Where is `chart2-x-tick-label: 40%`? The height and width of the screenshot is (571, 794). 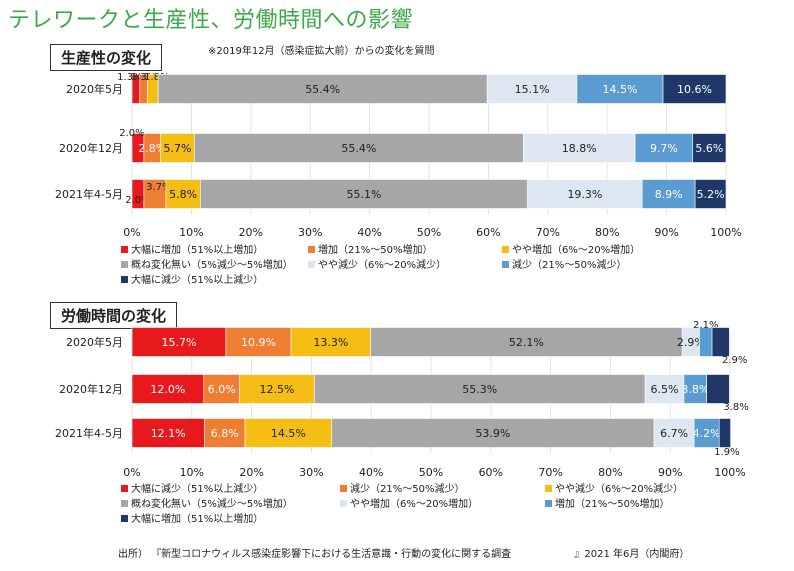
chart2-x-tick-label: 40% is located at coordinates (371, 472).